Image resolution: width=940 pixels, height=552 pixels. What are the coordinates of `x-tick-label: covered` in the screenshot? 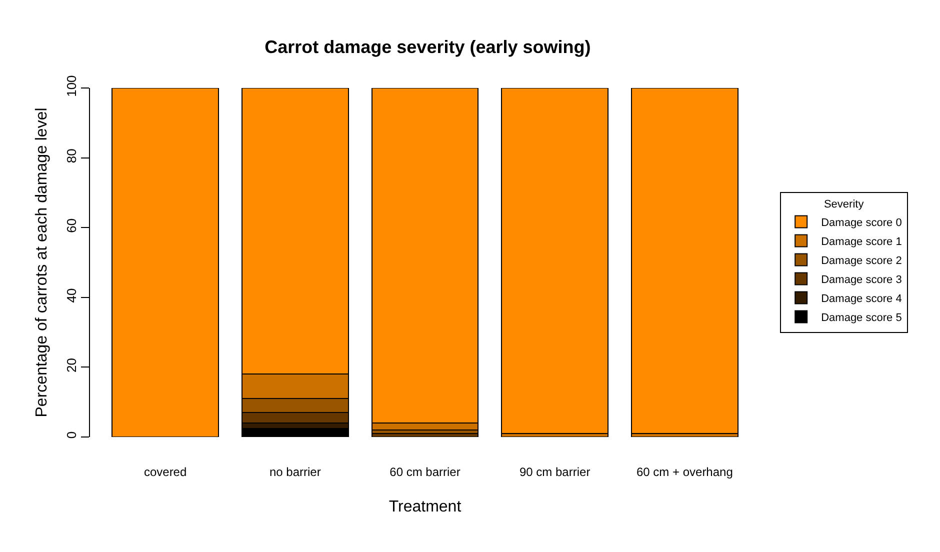 It's located at (165, 472).